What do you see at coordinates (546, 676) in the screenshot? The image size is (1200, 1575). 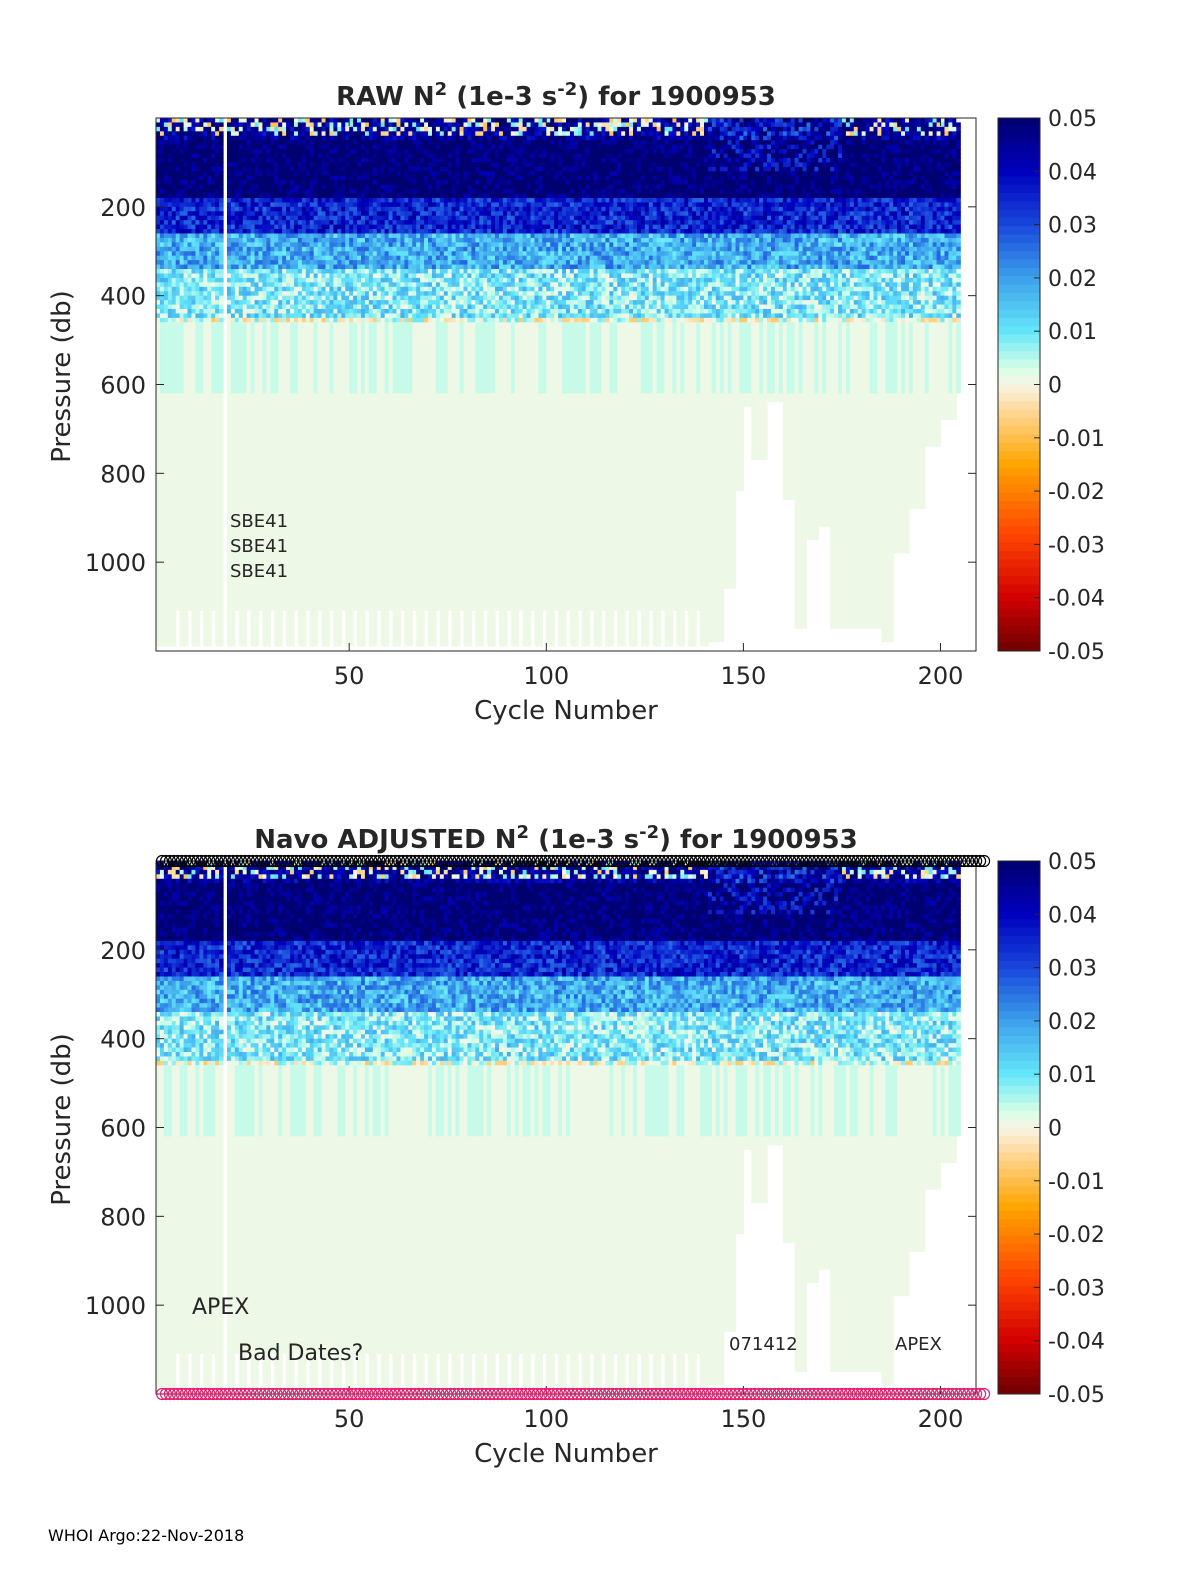 I see `x-tick-label: 100` at bounding box center [546, 676].